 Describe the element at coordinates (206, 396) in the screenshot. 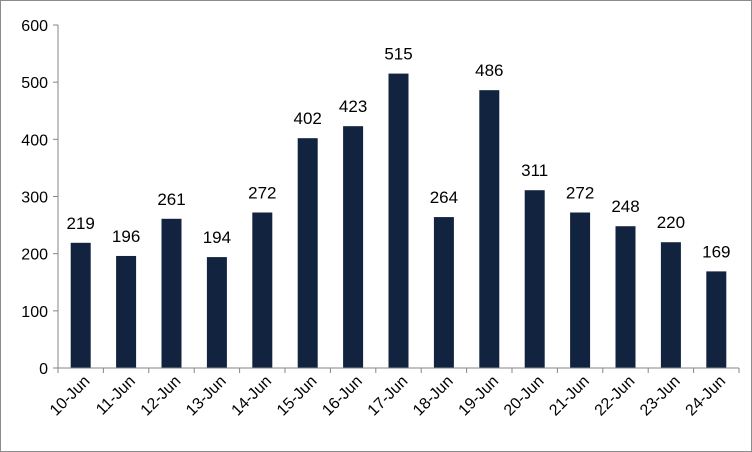

I see `x-tick-label: 13-Jun` at that location.